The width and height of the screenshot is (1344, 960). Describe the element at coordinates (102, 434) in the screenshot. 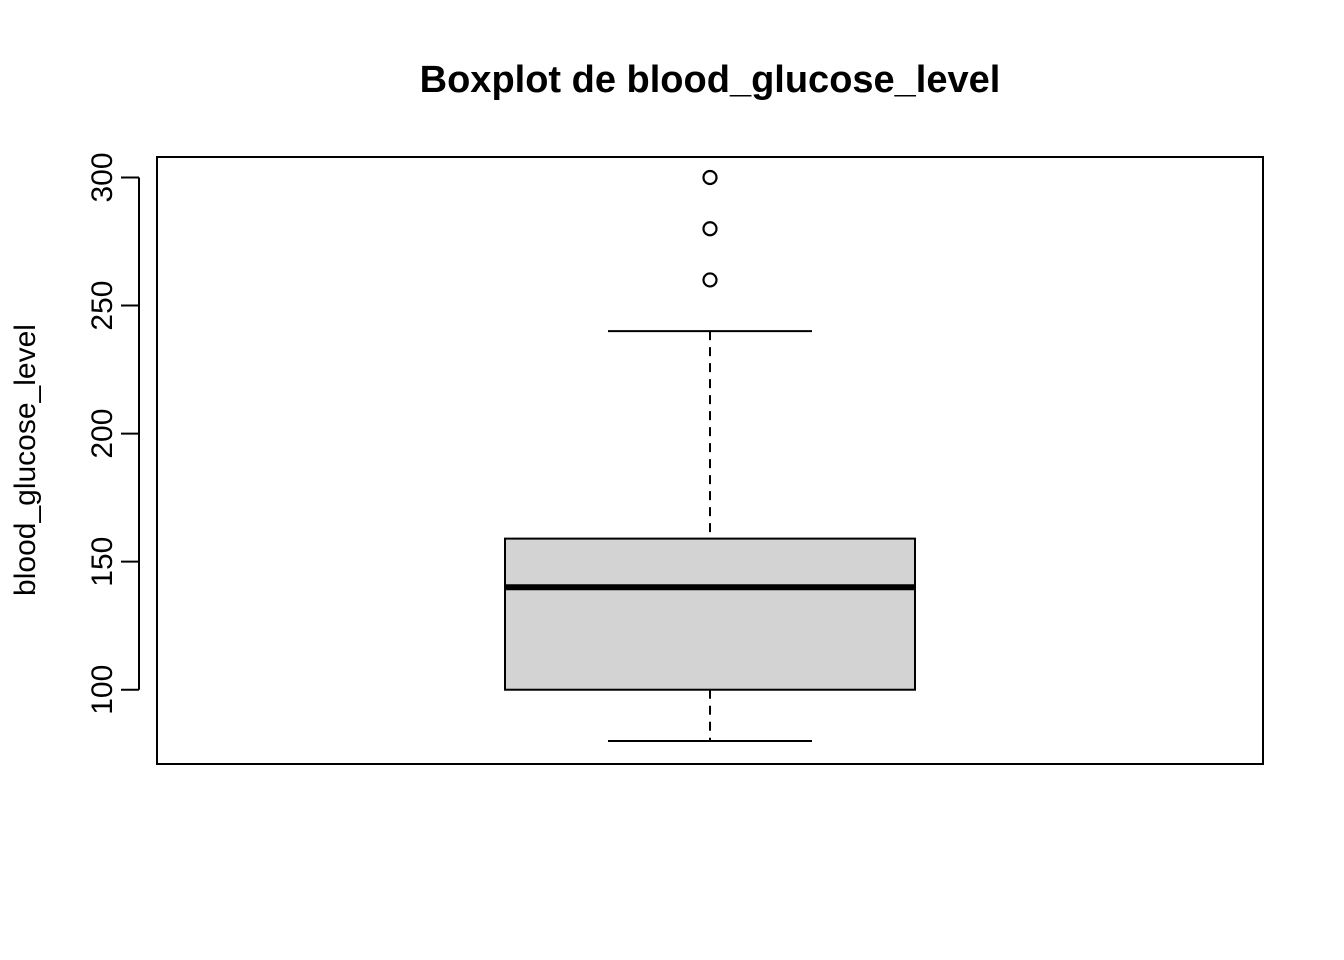

I see `y-tick-label: 200` at that location.